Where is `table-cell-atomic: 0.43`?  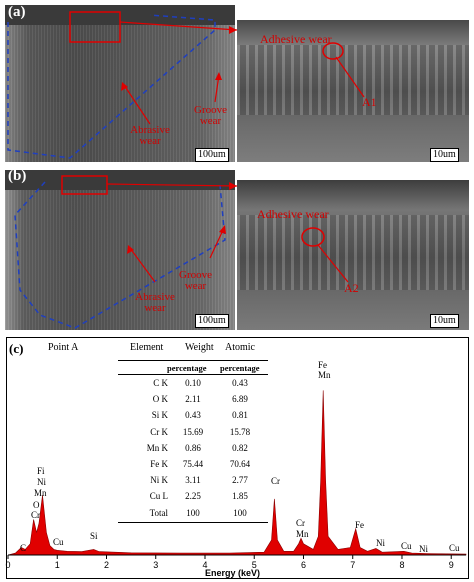
table-cell-atomic: 0.43 is located at coordinates (240, 383).